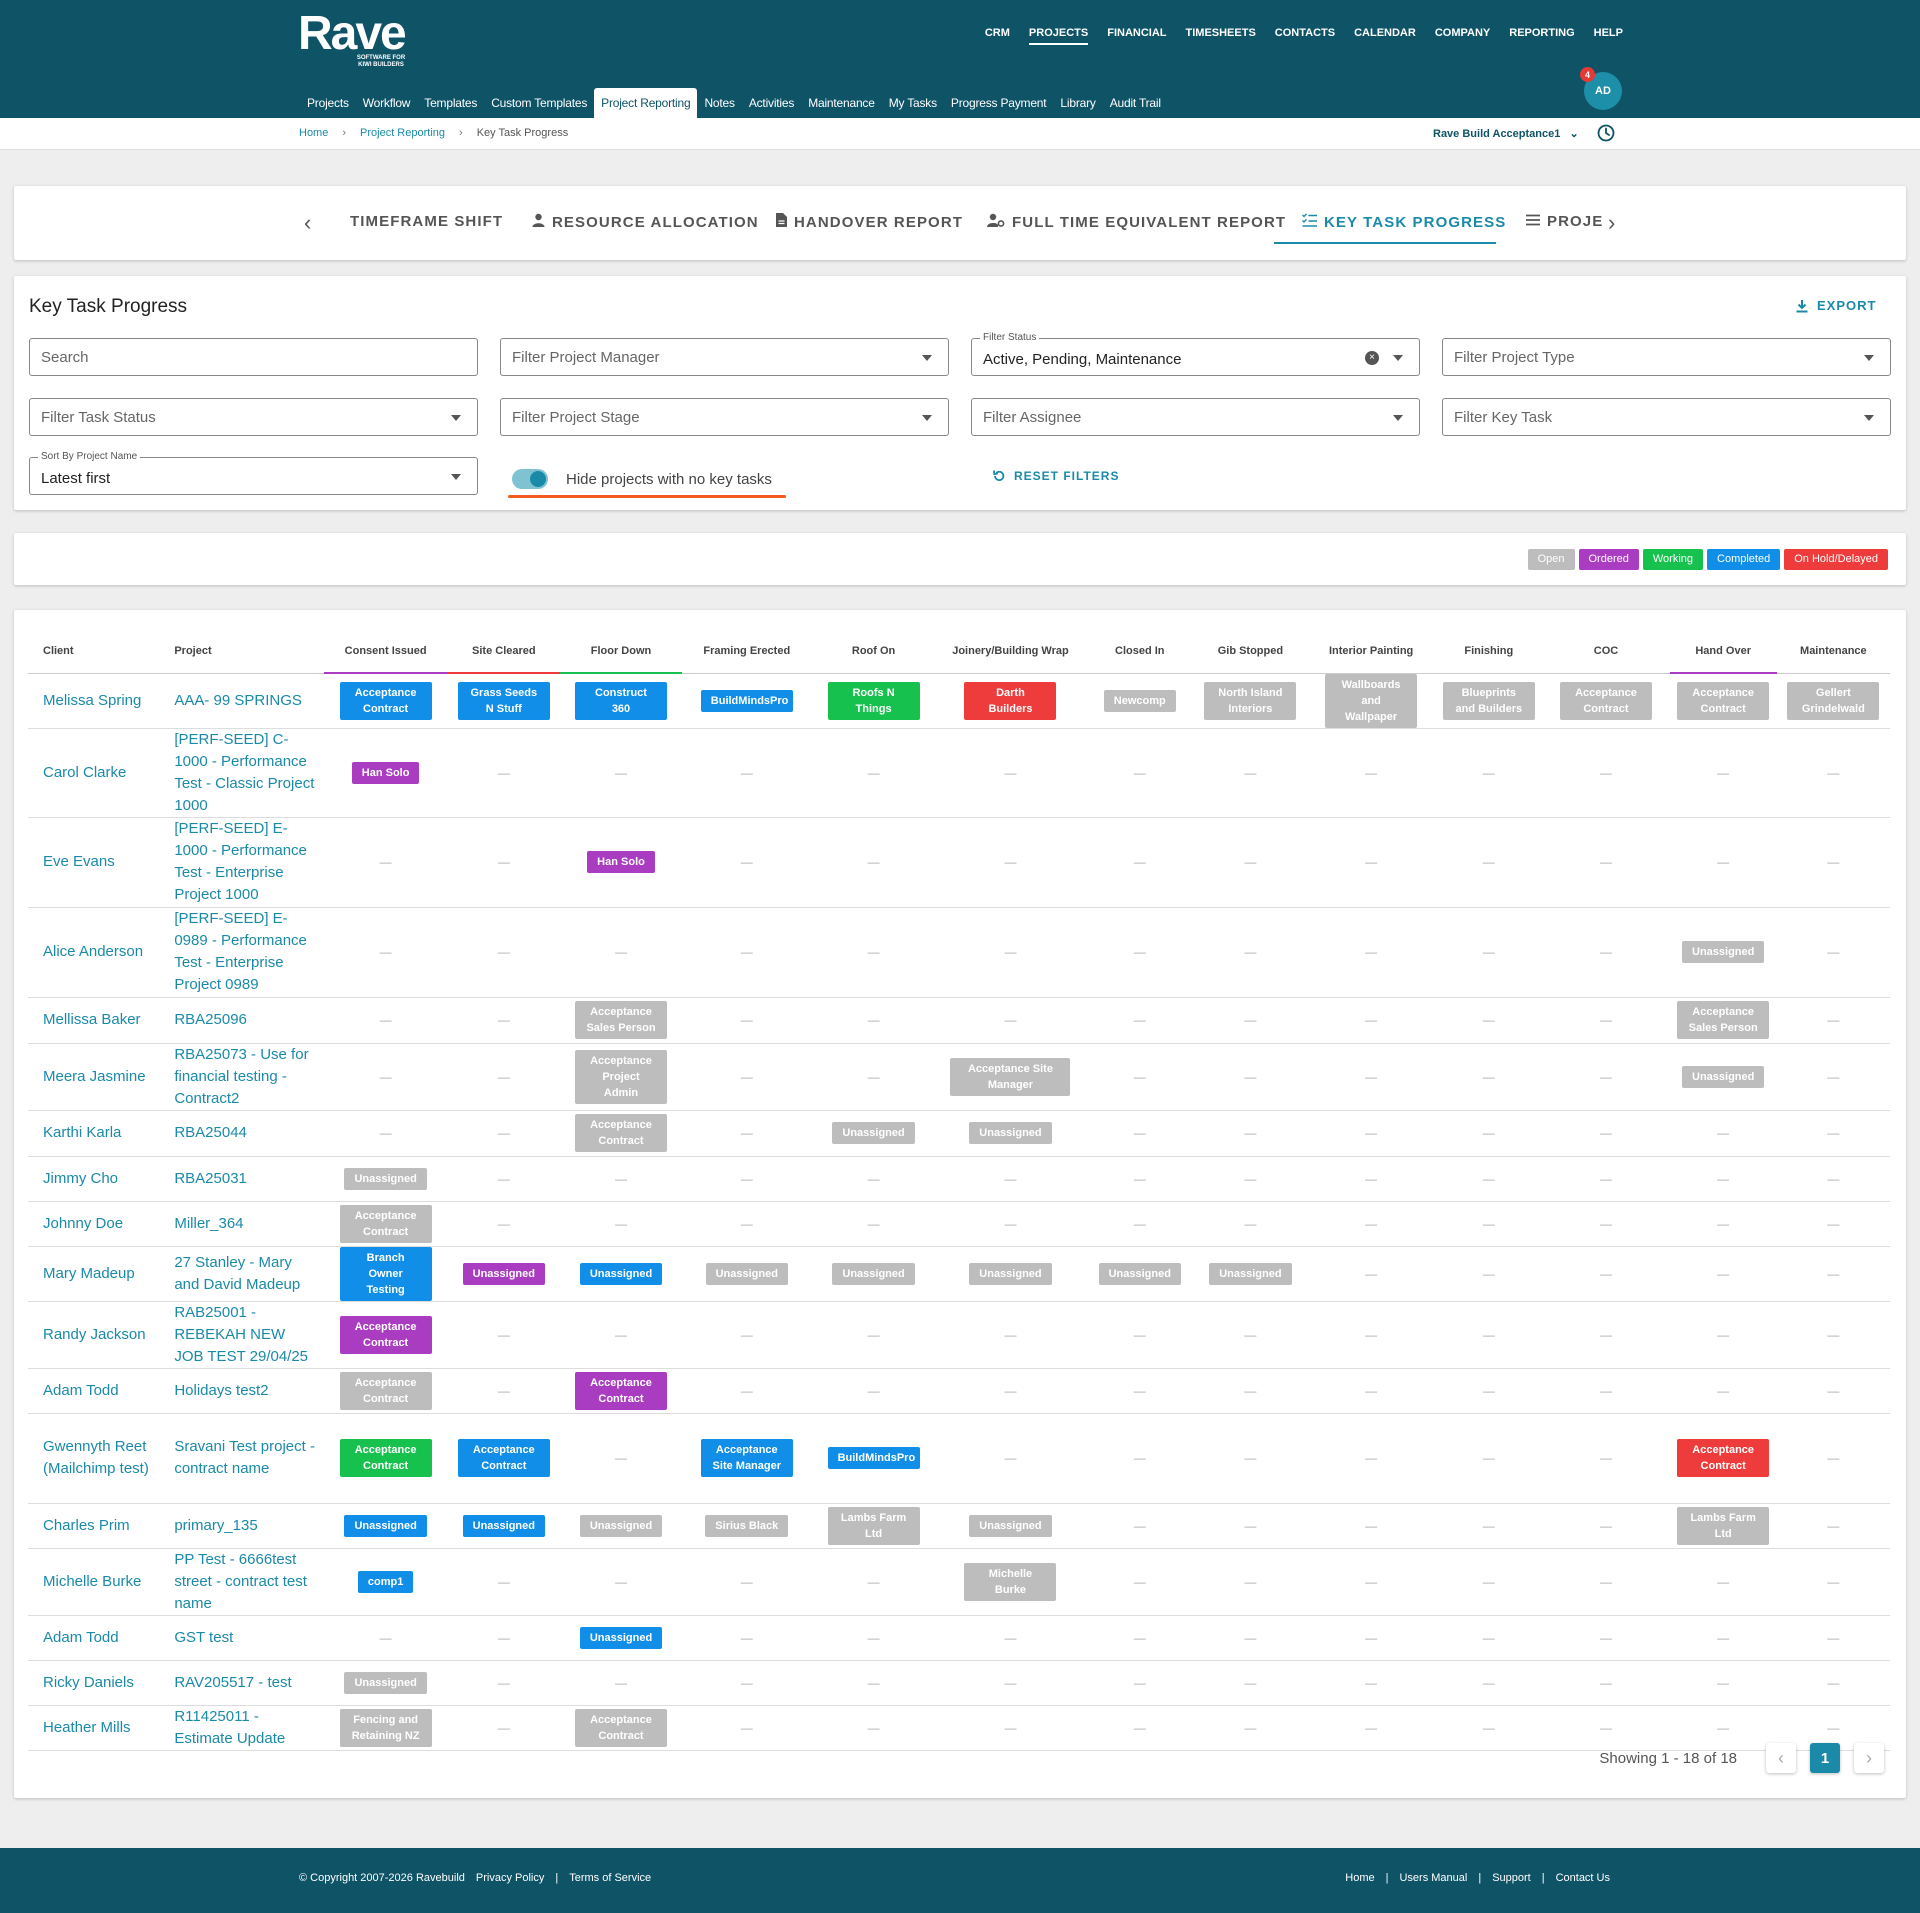  I want to click on project-link: Holidays test2, so click(241, 1391).